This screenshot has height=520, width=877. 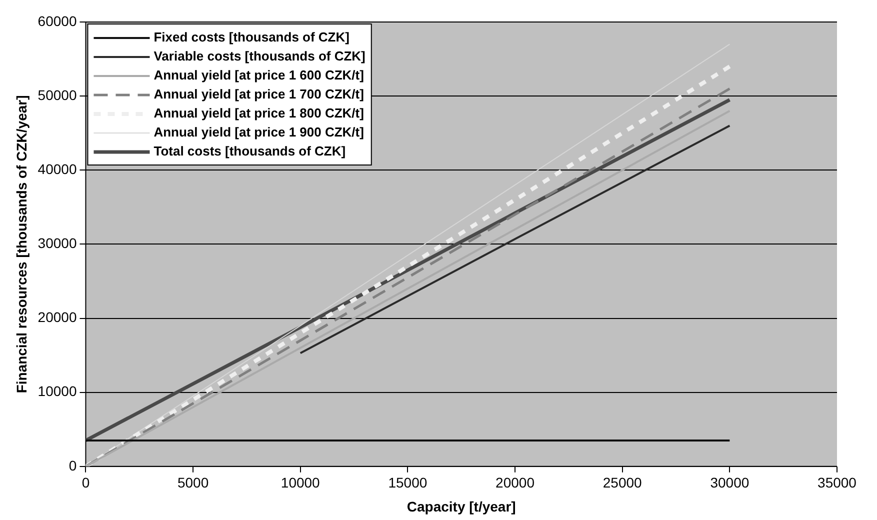 I want to click on legend-label: Total costs [thousands of CZK], so click(x=250, y=151).